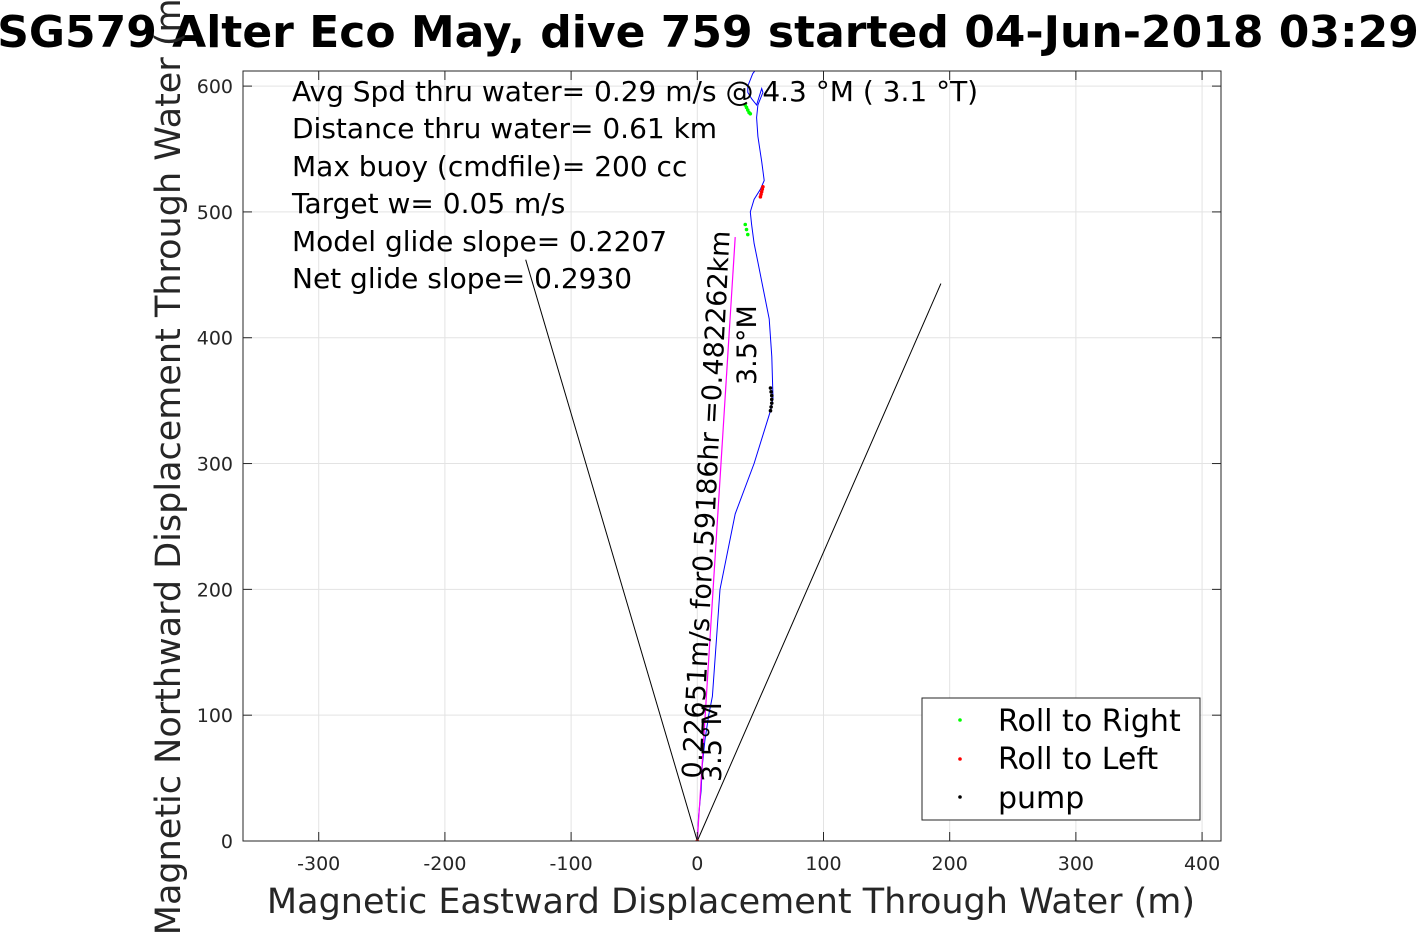 The height and width of the screenshot is (945, 1417). Describe the element at coordinates (697, 864) in the screenshot. I see `x-tick-label: 0` at that location.